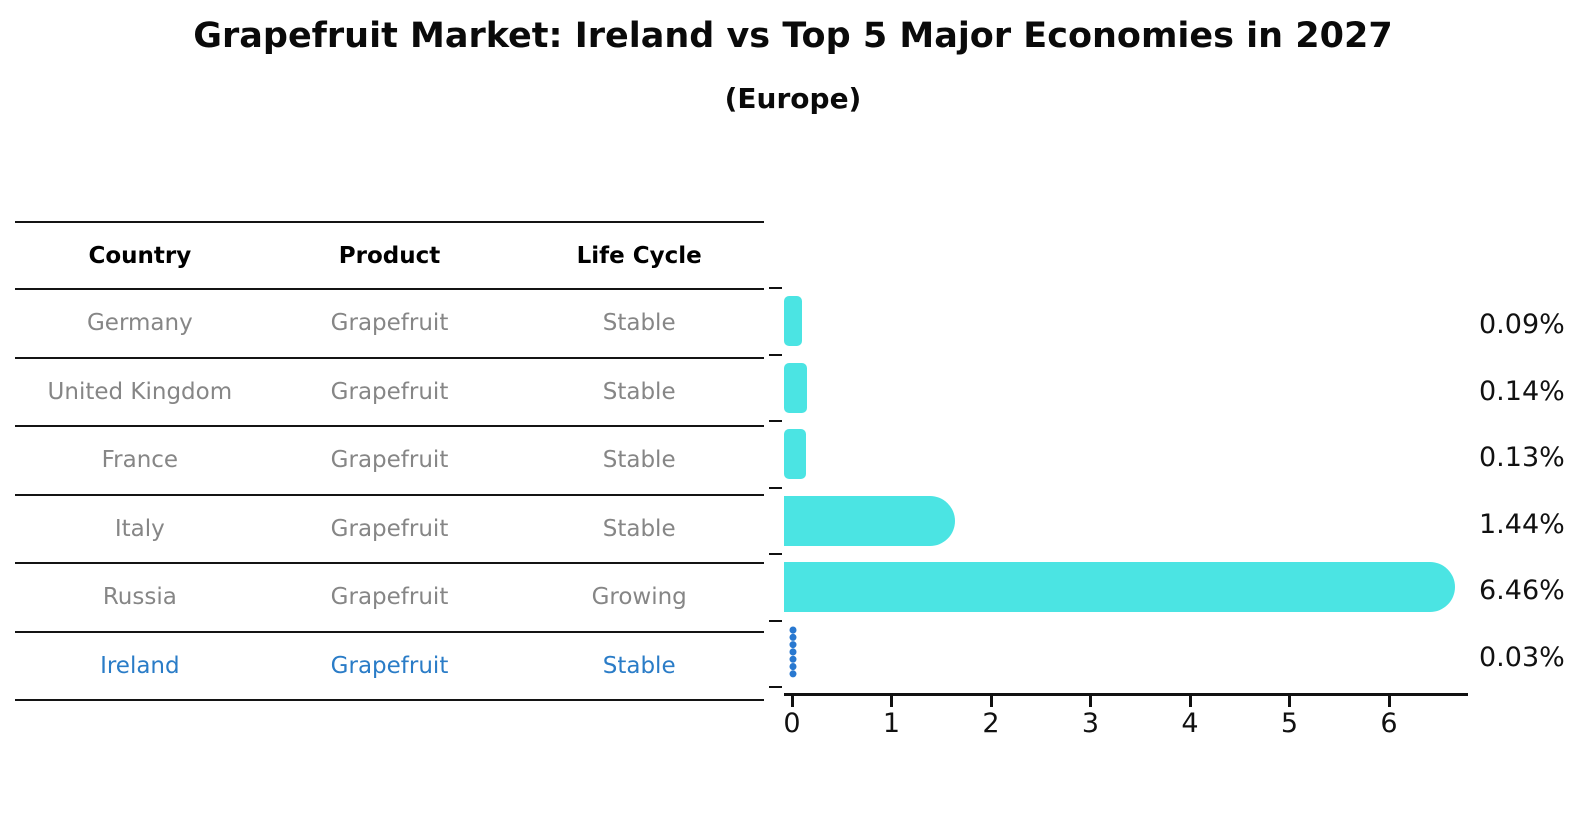 The width and height of the screenshot is (1586, 823). Describe the element at coordinates (639, 460) in the screenshot. I see `cell-france-life-cycle: Stable` at that location.